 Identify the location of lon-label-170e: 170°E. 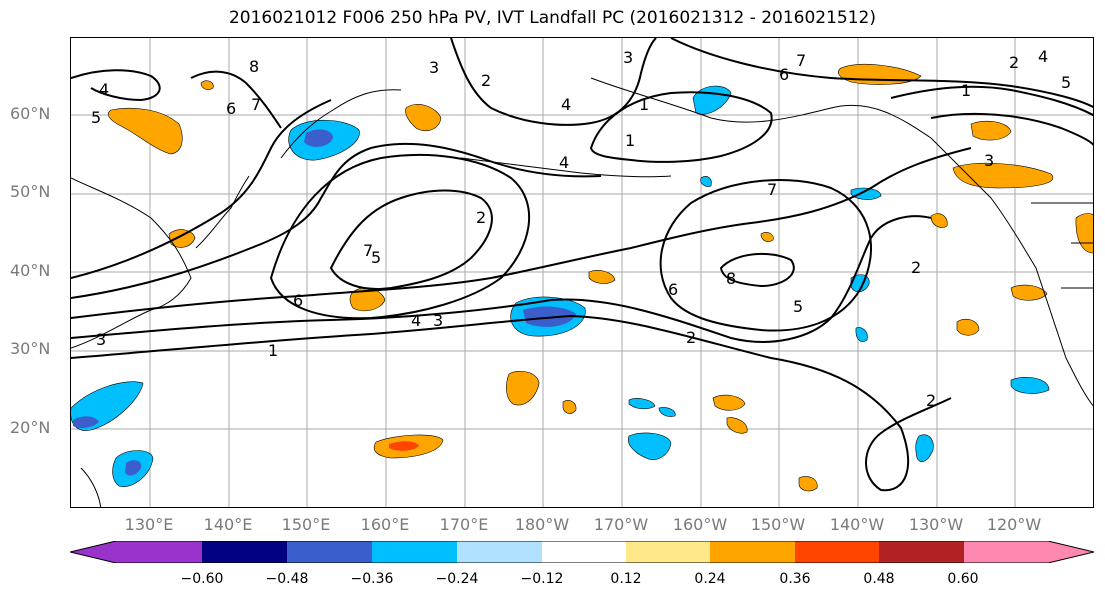
(464, 524).